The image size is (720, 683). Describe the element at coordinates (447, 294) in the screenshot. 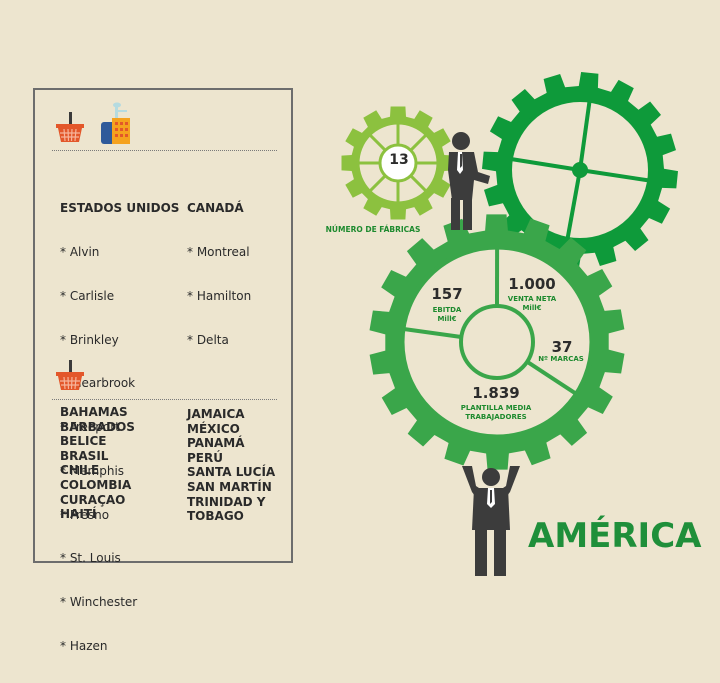

I see `ebitda-value: 157` at that location.